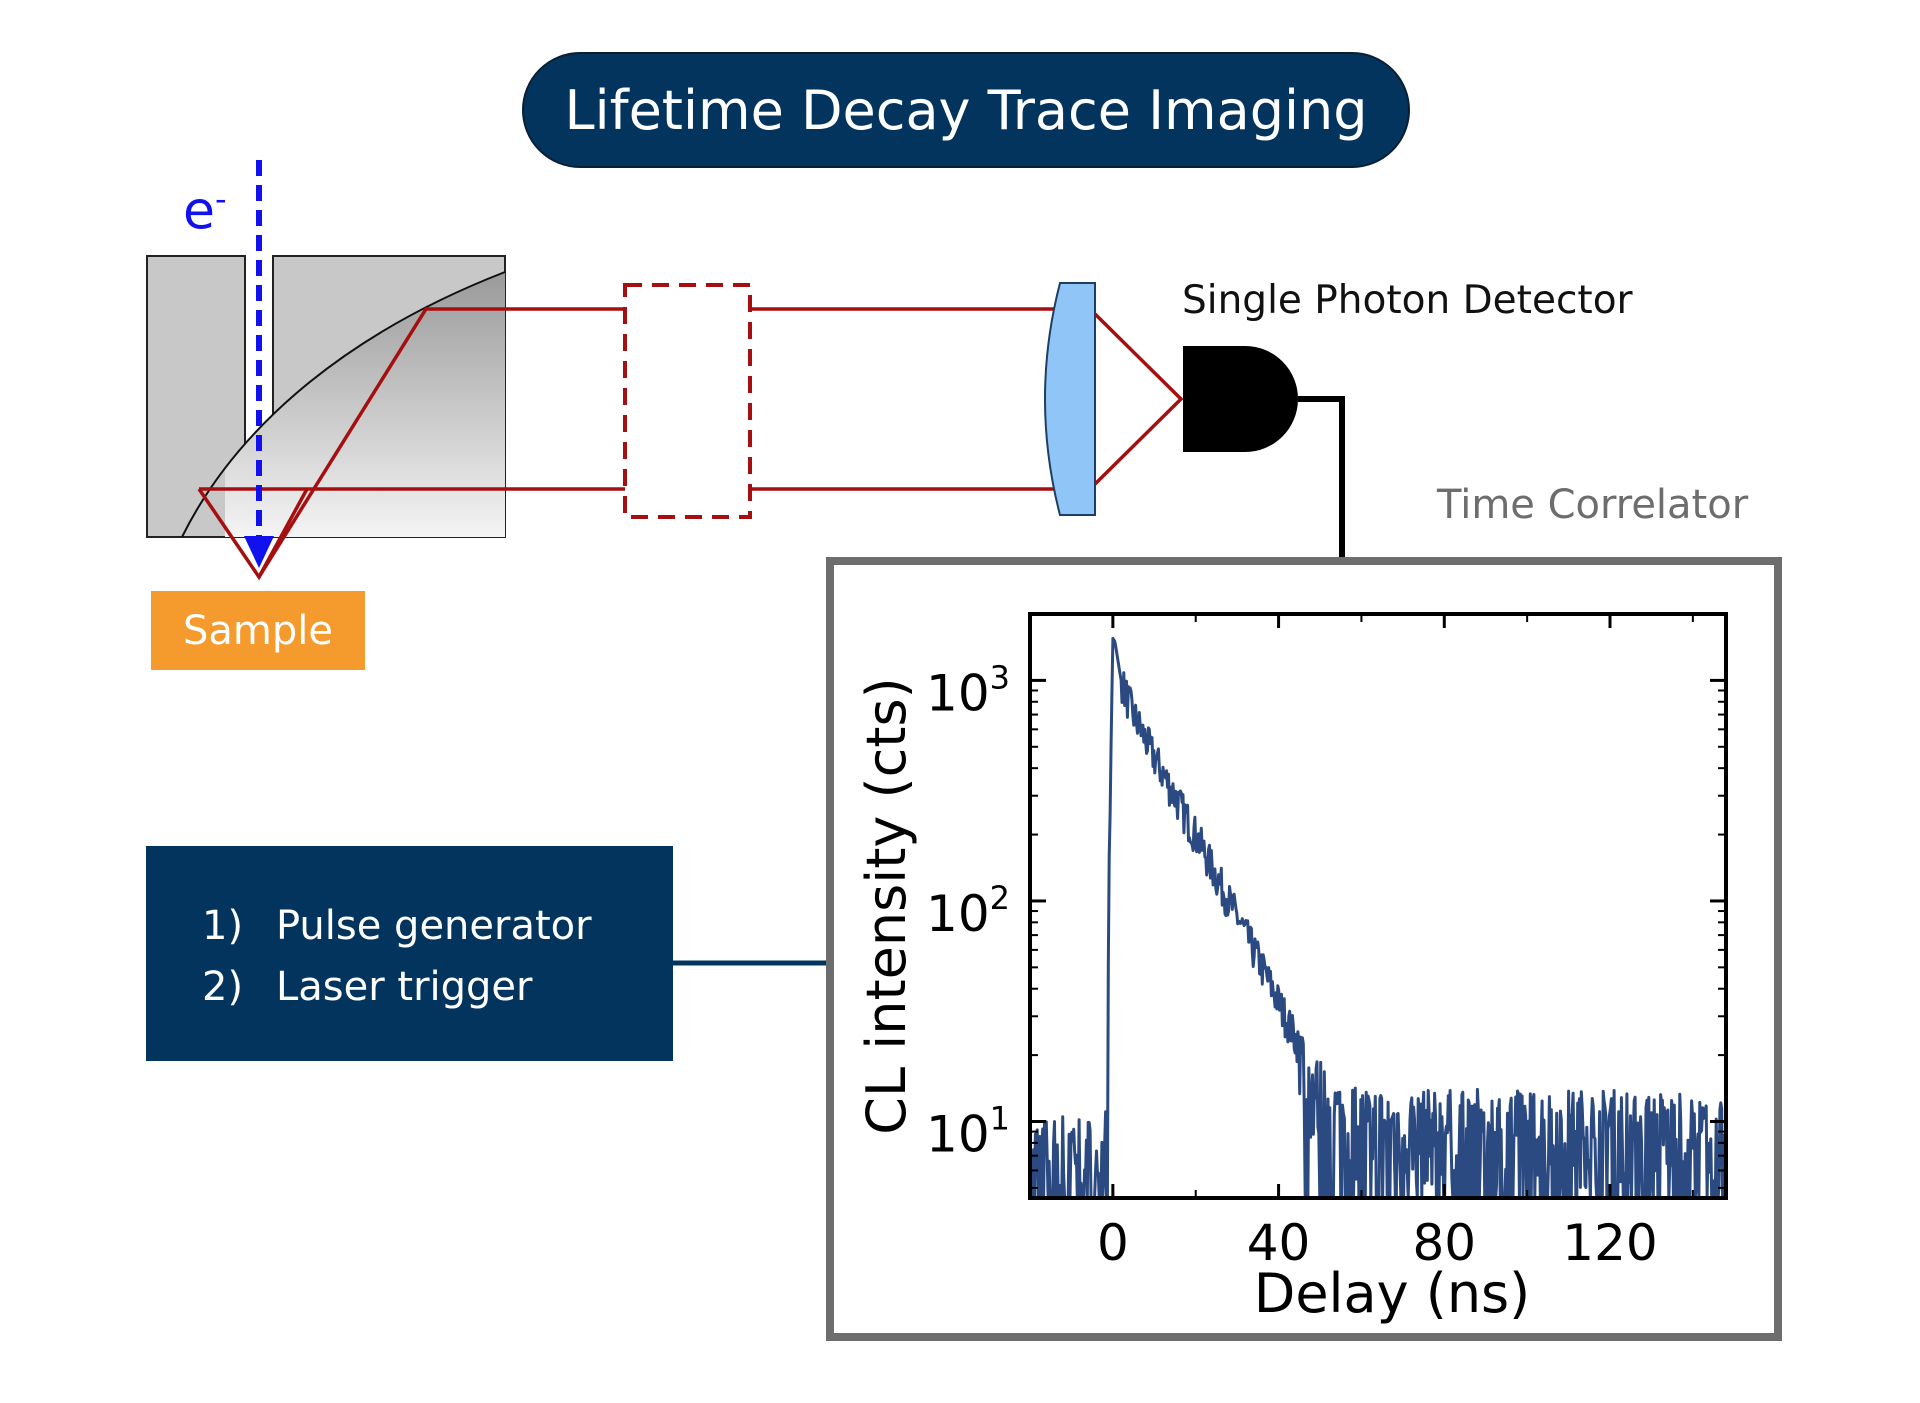  What do you see at coordinates (1407, 300) in the screenshot?
I see `detector-label: Single Photon Detector` at bounding box center [1407, 300].